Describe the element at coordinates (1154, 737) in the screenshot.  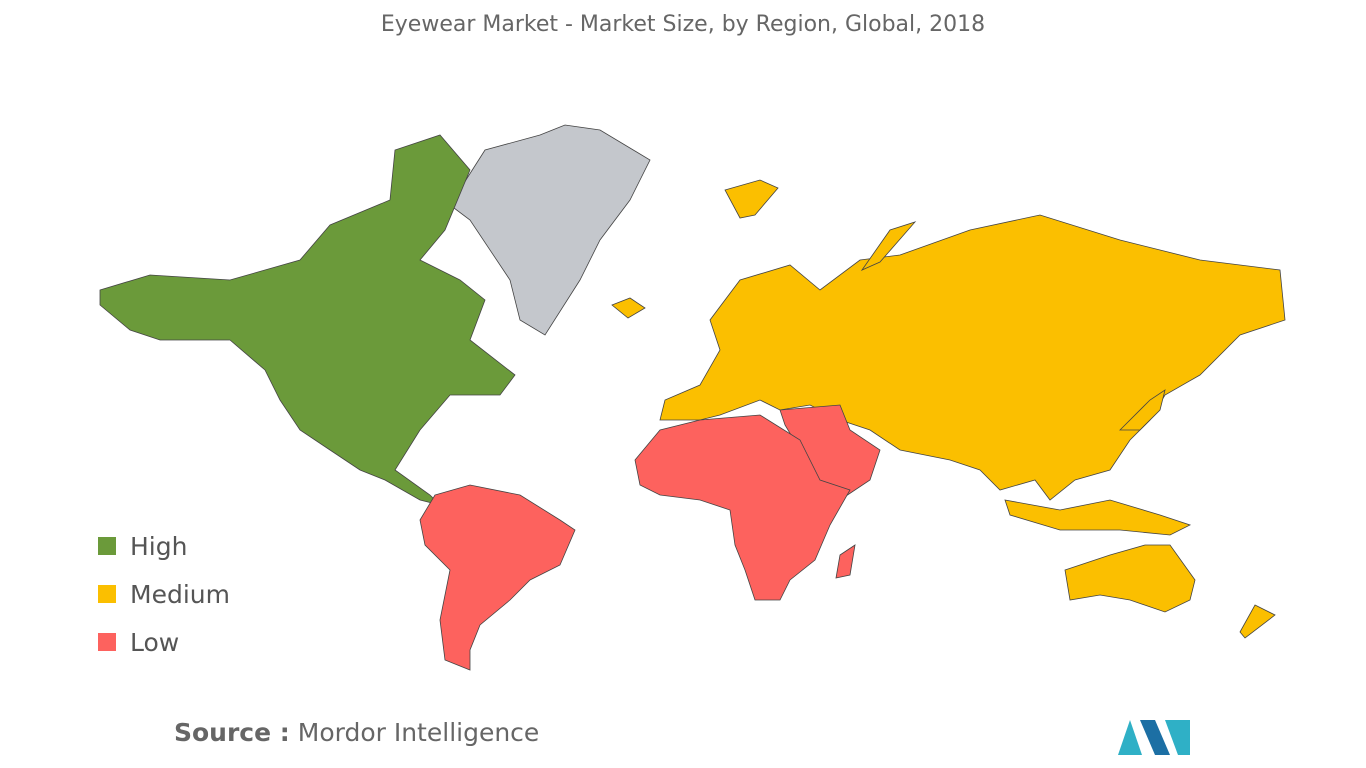
I see `logo` at that location.